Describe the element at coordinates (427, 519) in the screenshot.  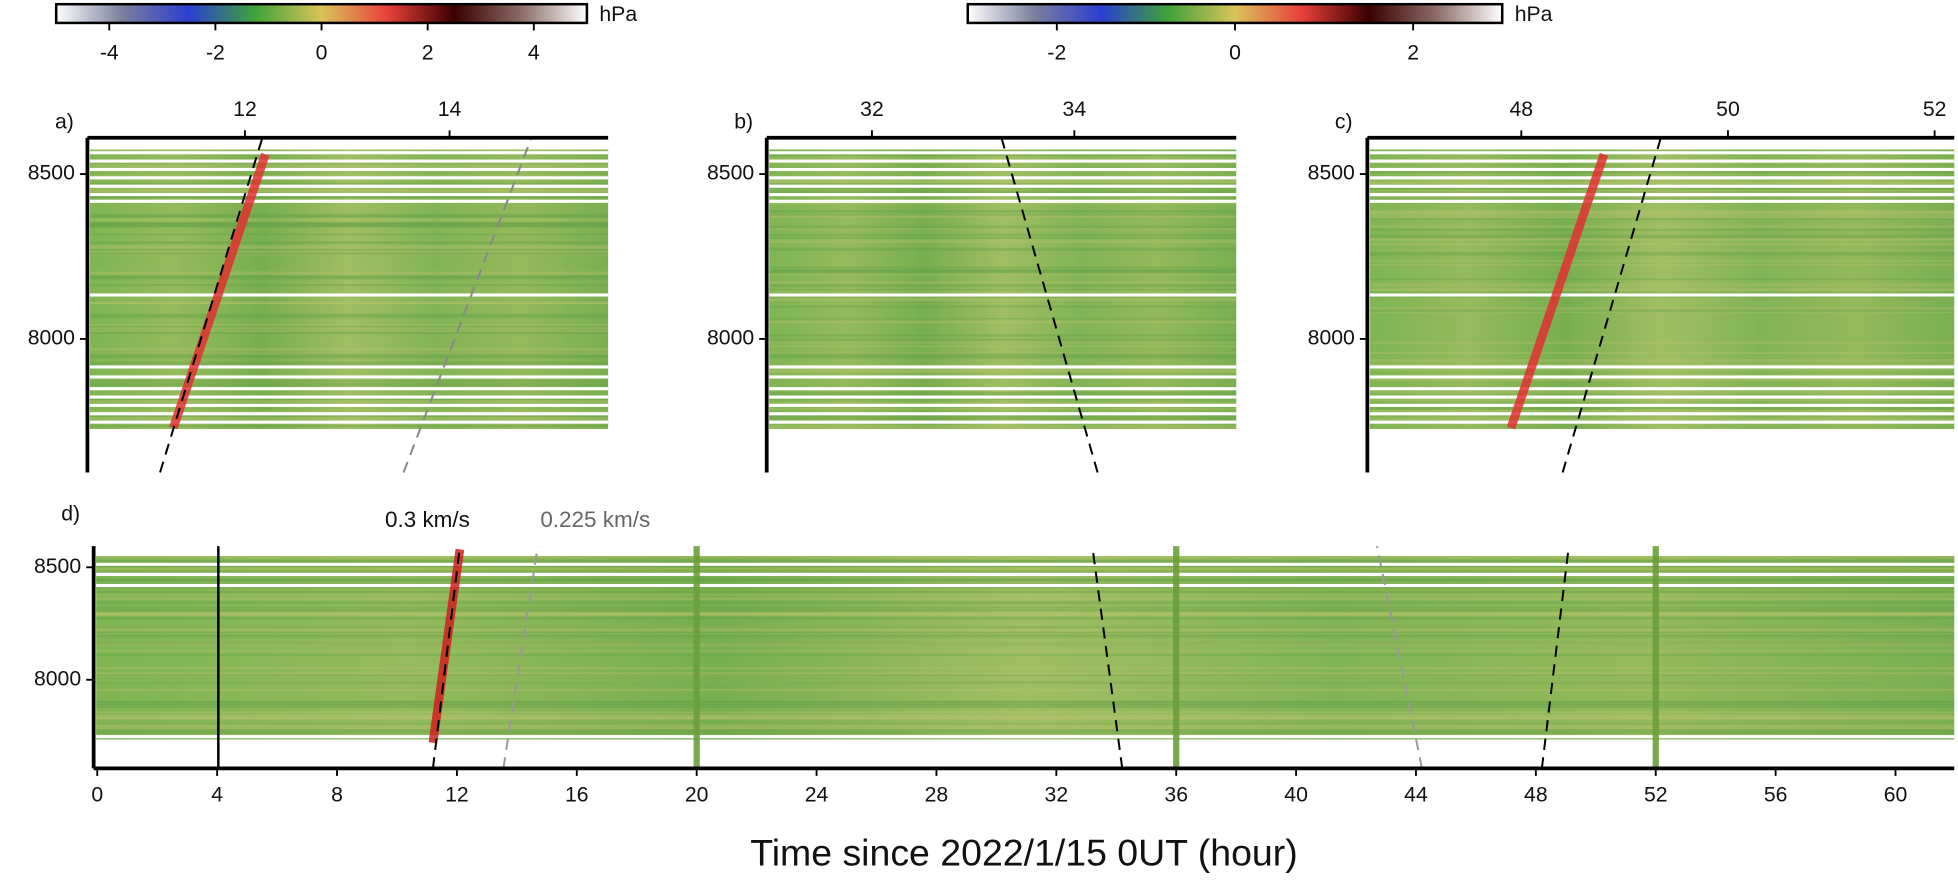
I see `speed-annotation: 0.3 km/s` at that location.